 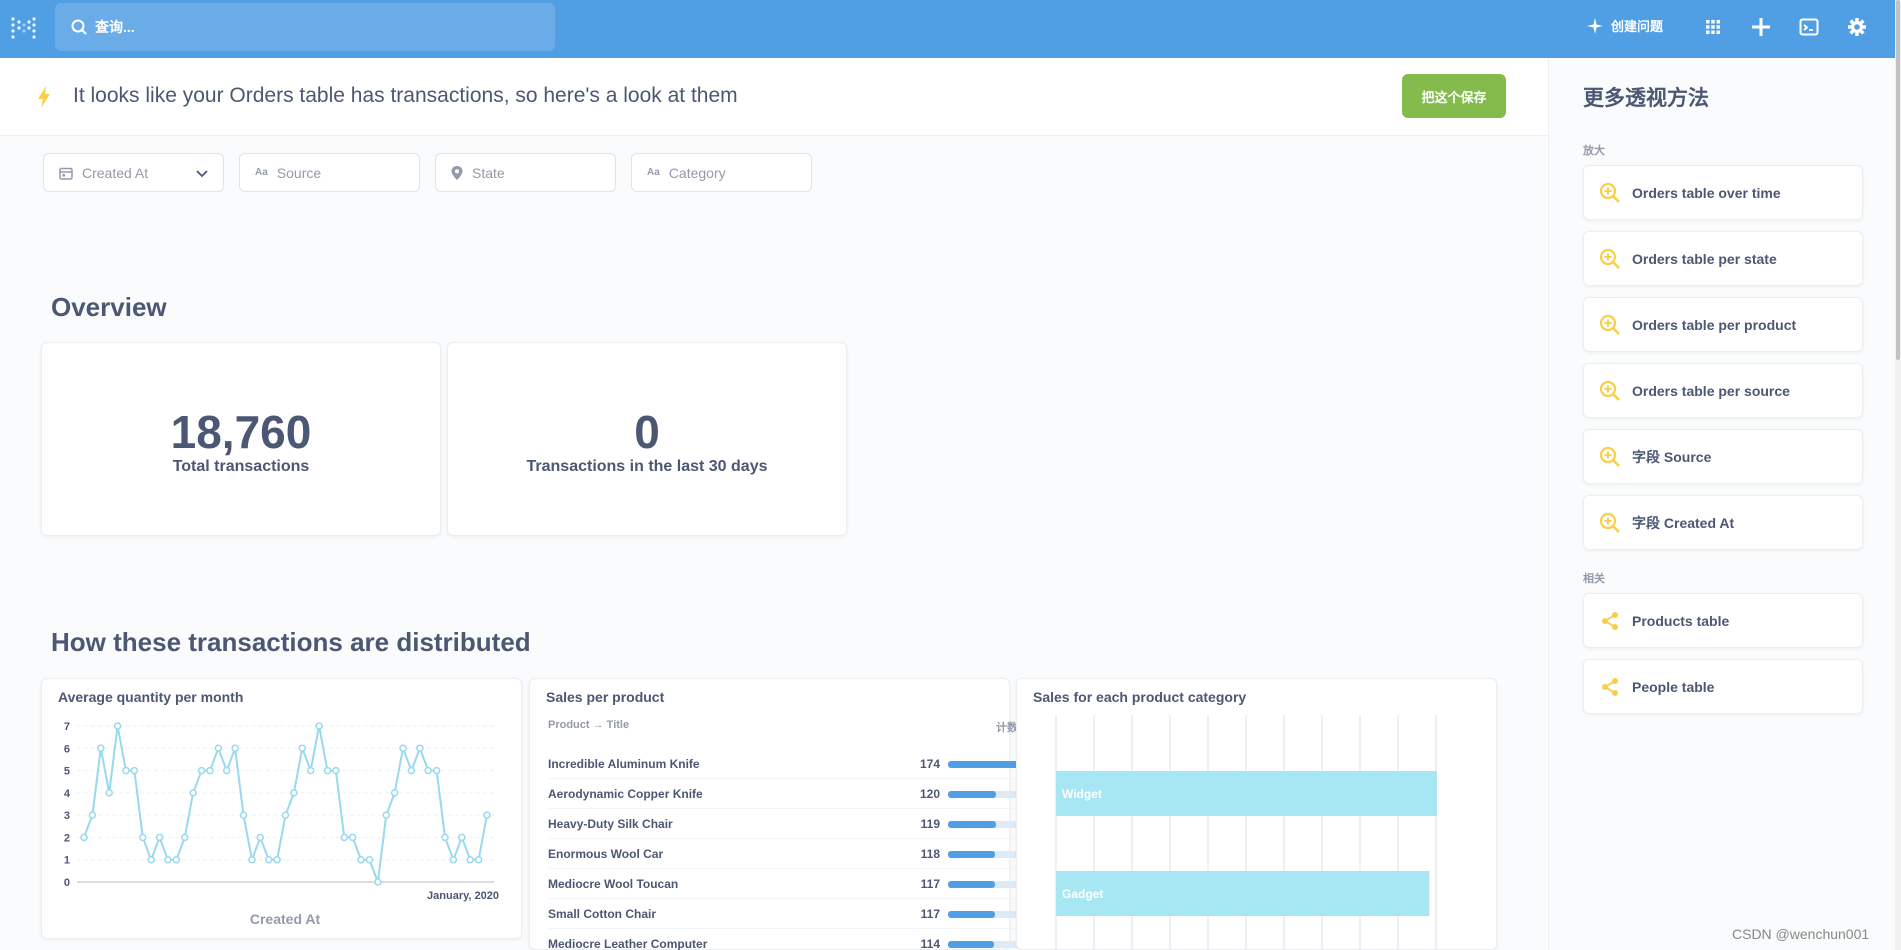 What do you see at coordinates (1723, 258) in the screenshot?
I see `zoom-item: Orders table per state` at bounding box center [1723, 258].